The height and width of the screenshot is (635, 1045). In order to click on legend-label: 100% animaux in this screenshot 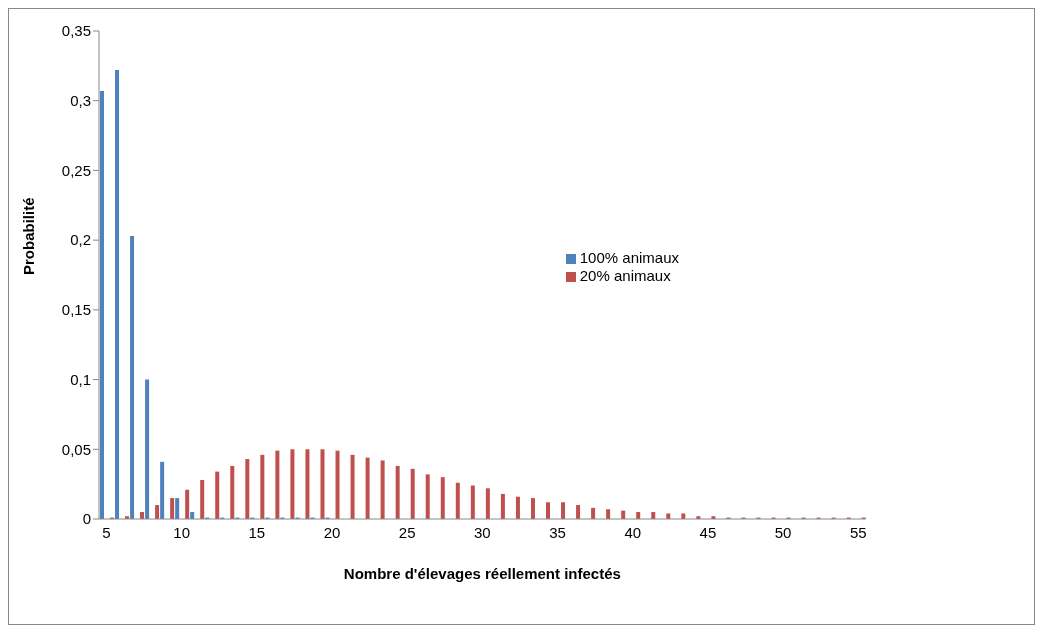, I will do `click(629, 257)`.